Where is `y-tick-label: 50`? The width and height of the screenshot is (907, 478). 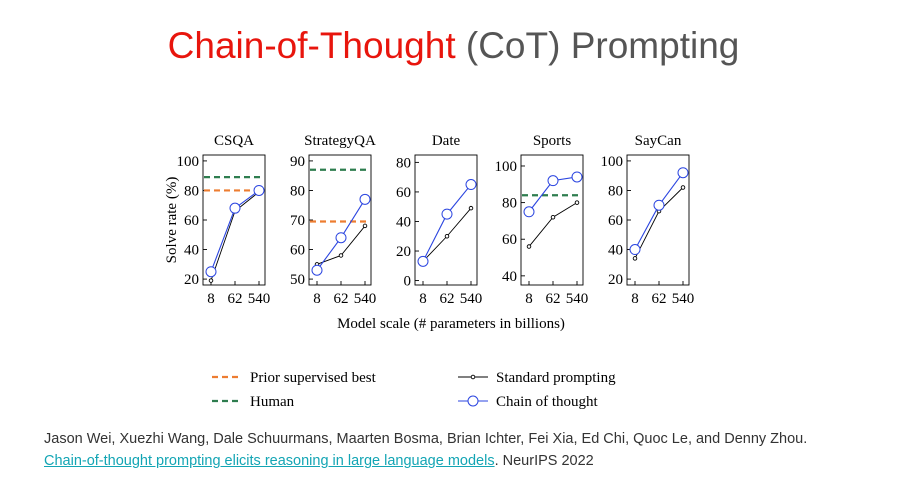 y-tick-label: 50 is located at coordinates (297, 280).